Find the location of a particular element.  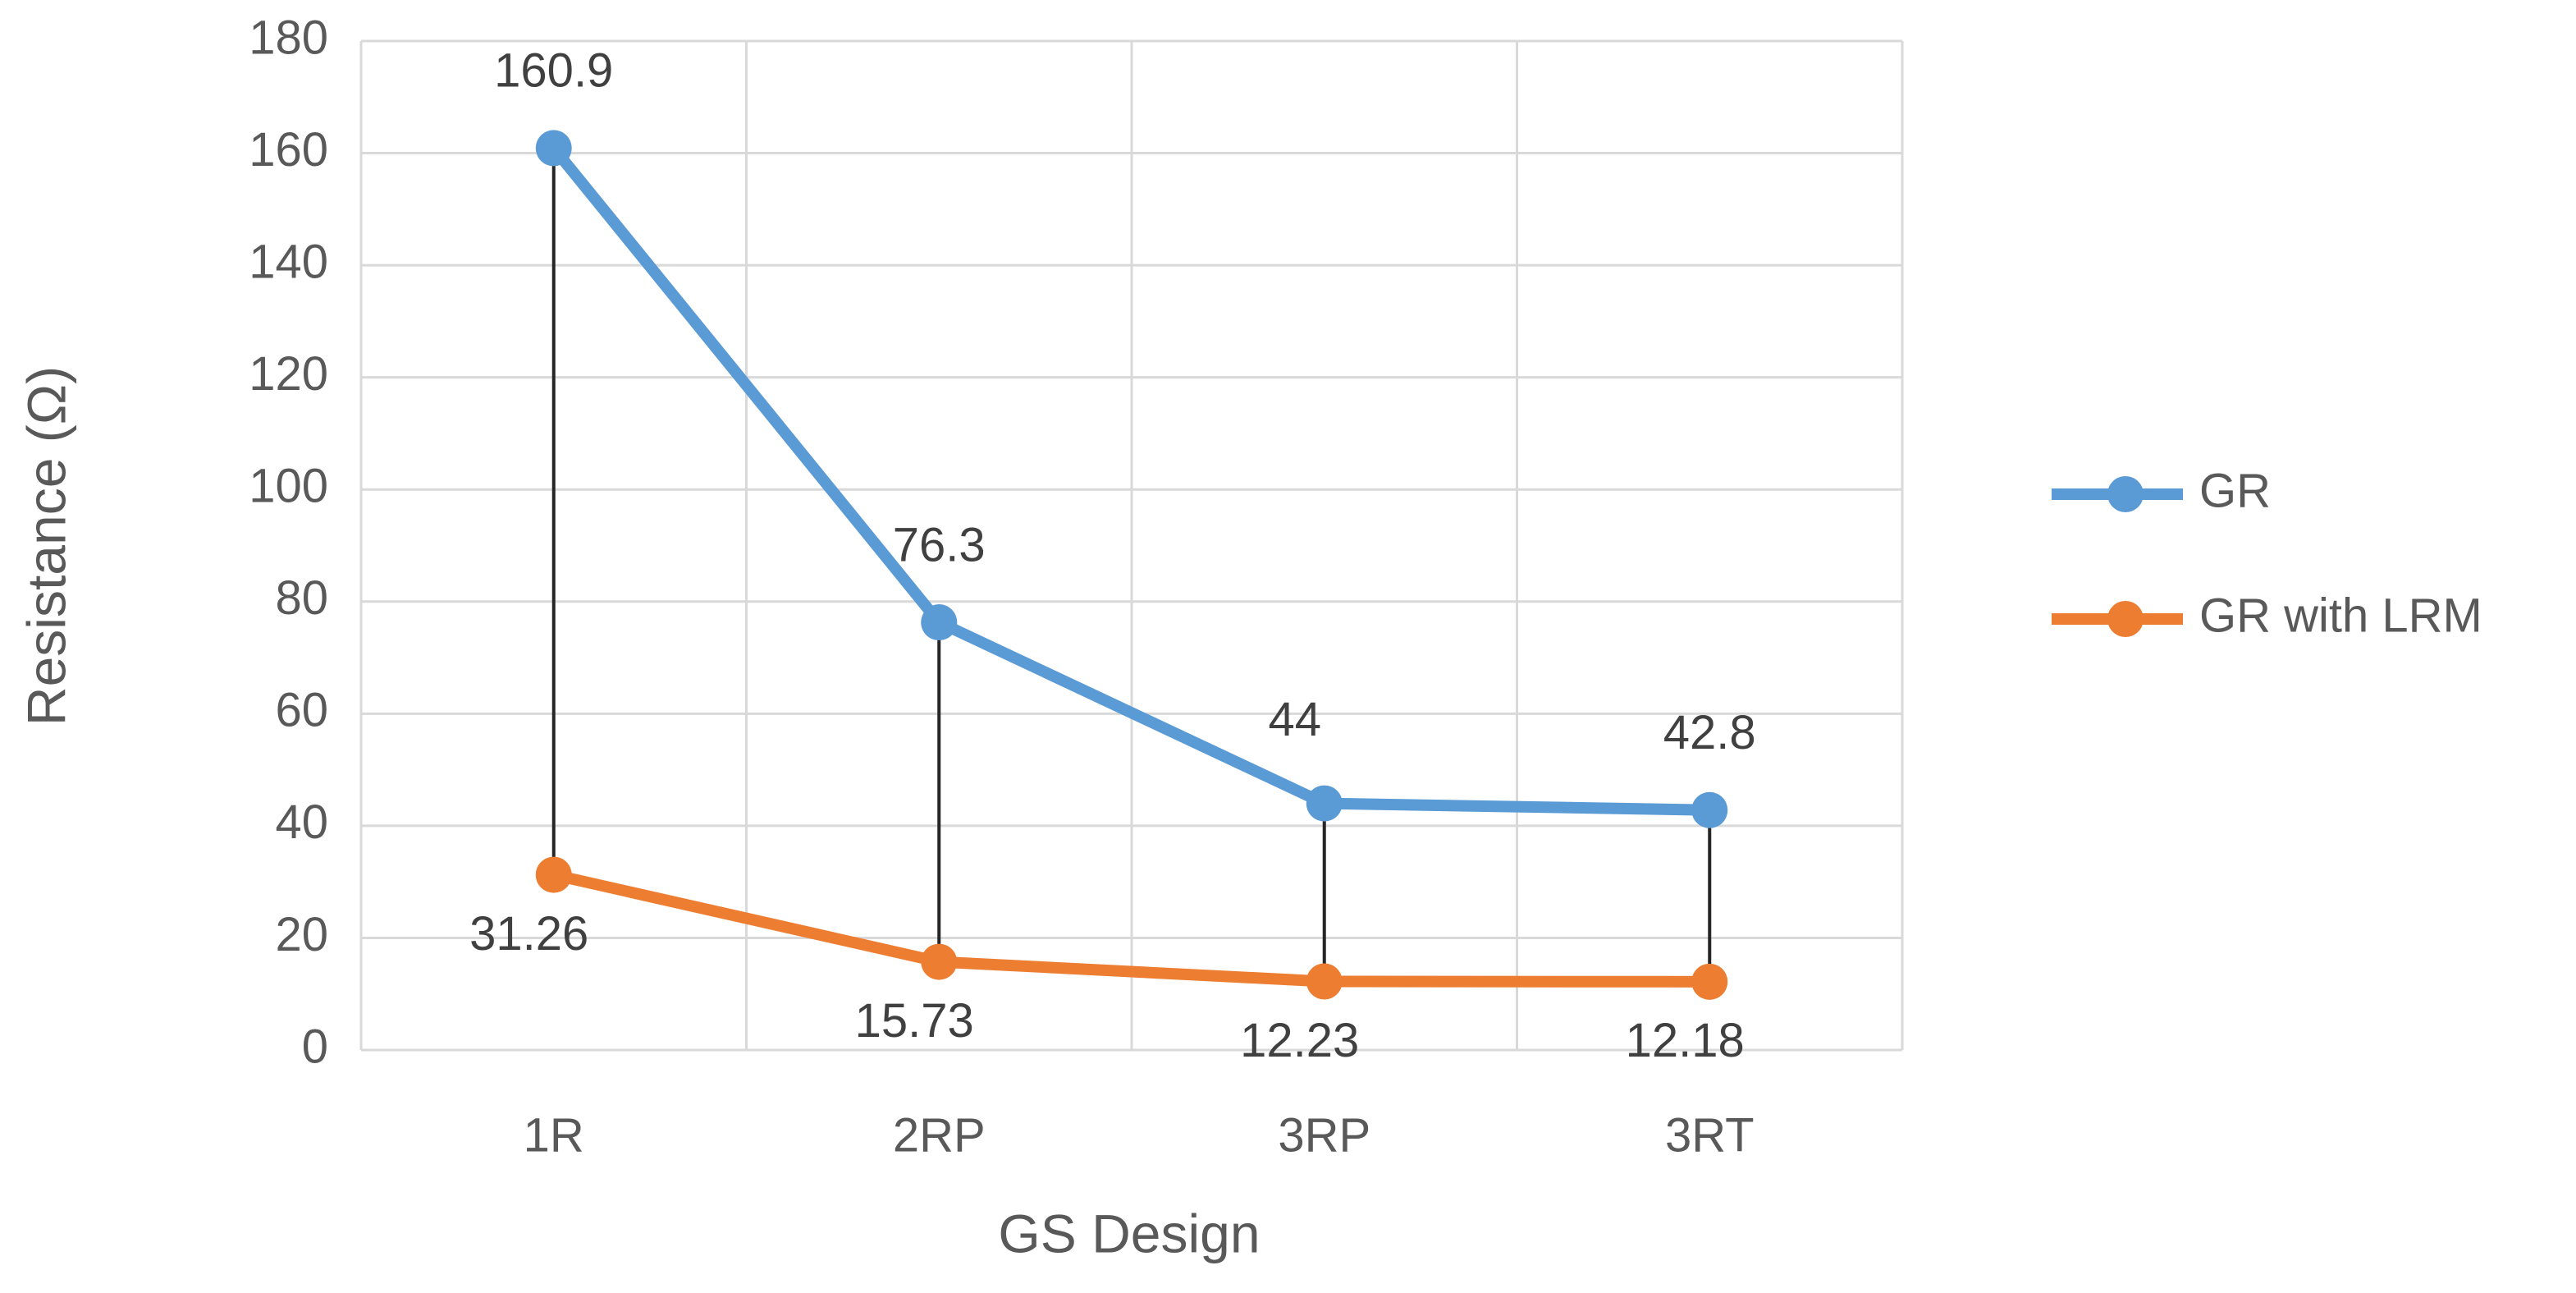

y-tick-label: 20 is located at coordinates (301, 935).